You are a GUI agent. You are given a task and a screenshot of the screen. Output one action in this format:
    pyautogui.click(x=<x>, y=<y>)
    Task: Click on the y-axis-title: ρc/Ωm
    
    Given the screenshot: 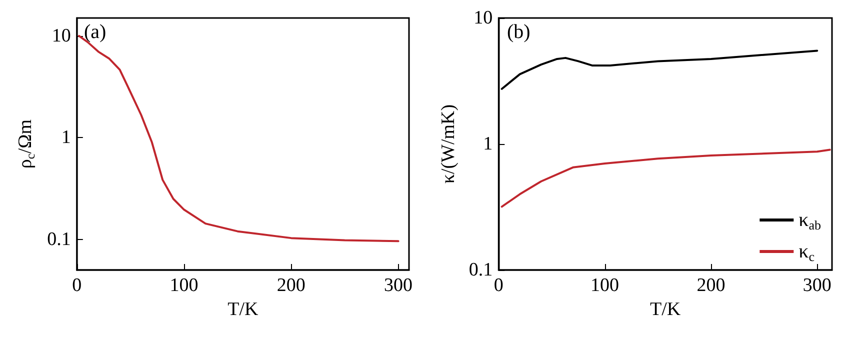 What is the action you would take?
    pyautogui.click(x=26, y=144)
    